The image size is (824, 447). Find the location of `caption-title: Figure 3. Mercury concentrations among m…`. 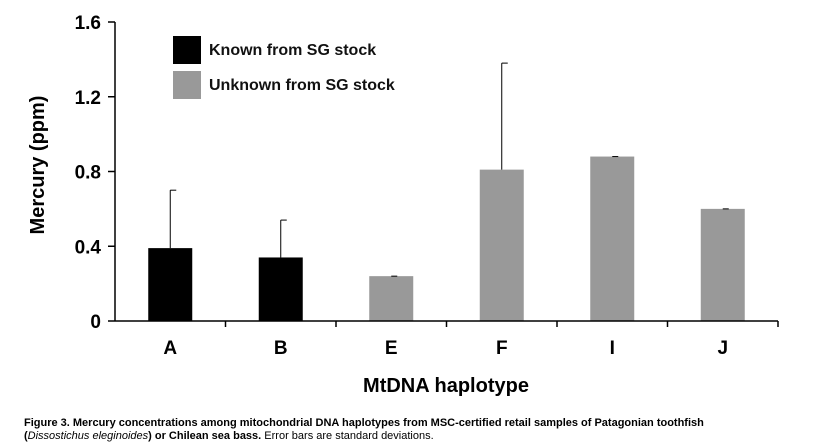

caption-title: Figure 3. Mercury concentrations among m… is located at coordinates (364, 423).